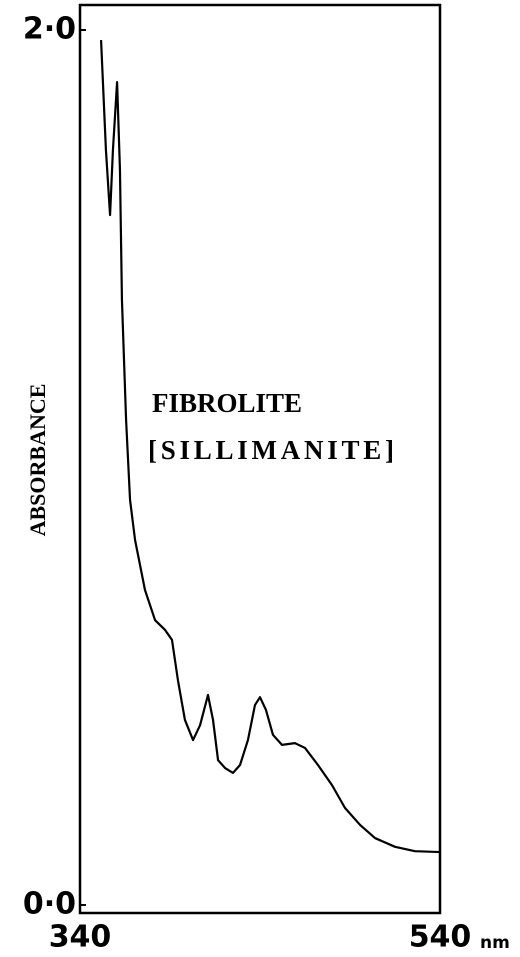  What do you see at coordinates (49, 904) in the screenshot?
I see `y-tick-label: 0·0` at bounding box center [49, 904].